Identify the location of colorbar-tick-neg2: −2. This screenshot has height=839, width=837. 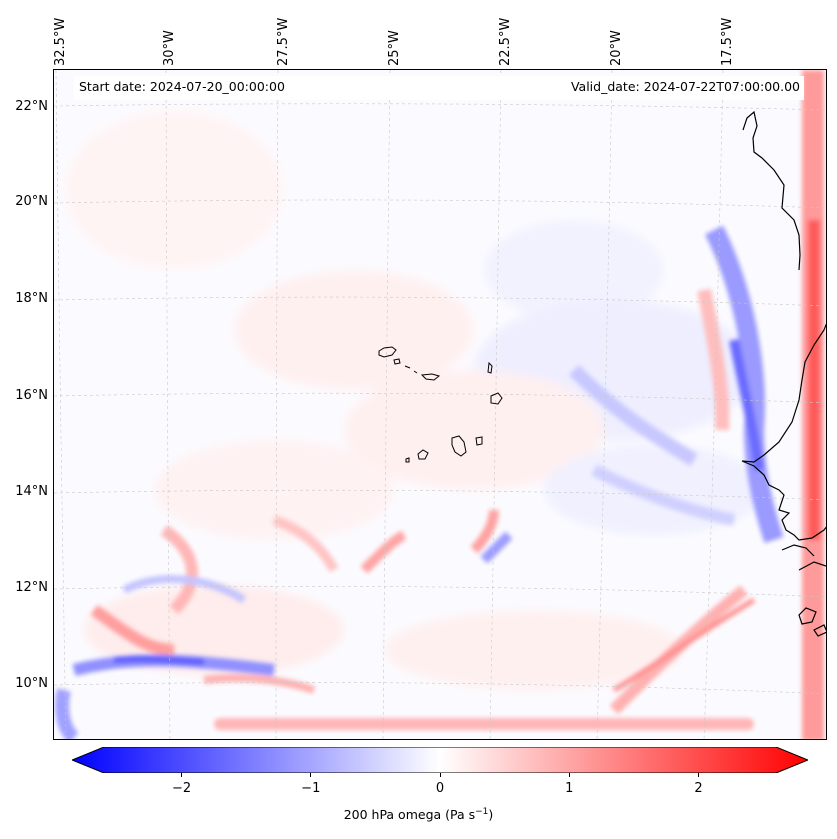
(181, 788).